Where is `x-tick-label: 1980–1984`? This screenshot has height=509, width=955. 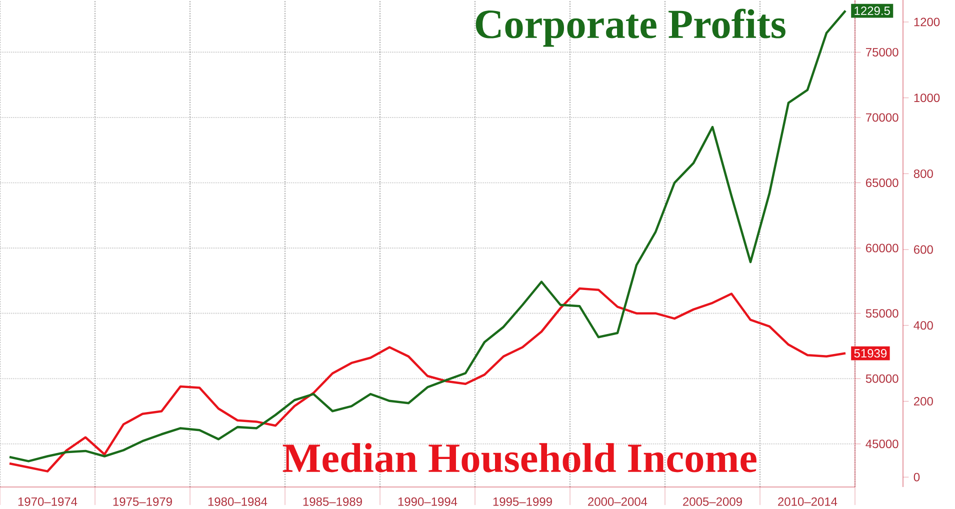 x-tick-label: 1980–1984 is located at coordinates (238, 501).